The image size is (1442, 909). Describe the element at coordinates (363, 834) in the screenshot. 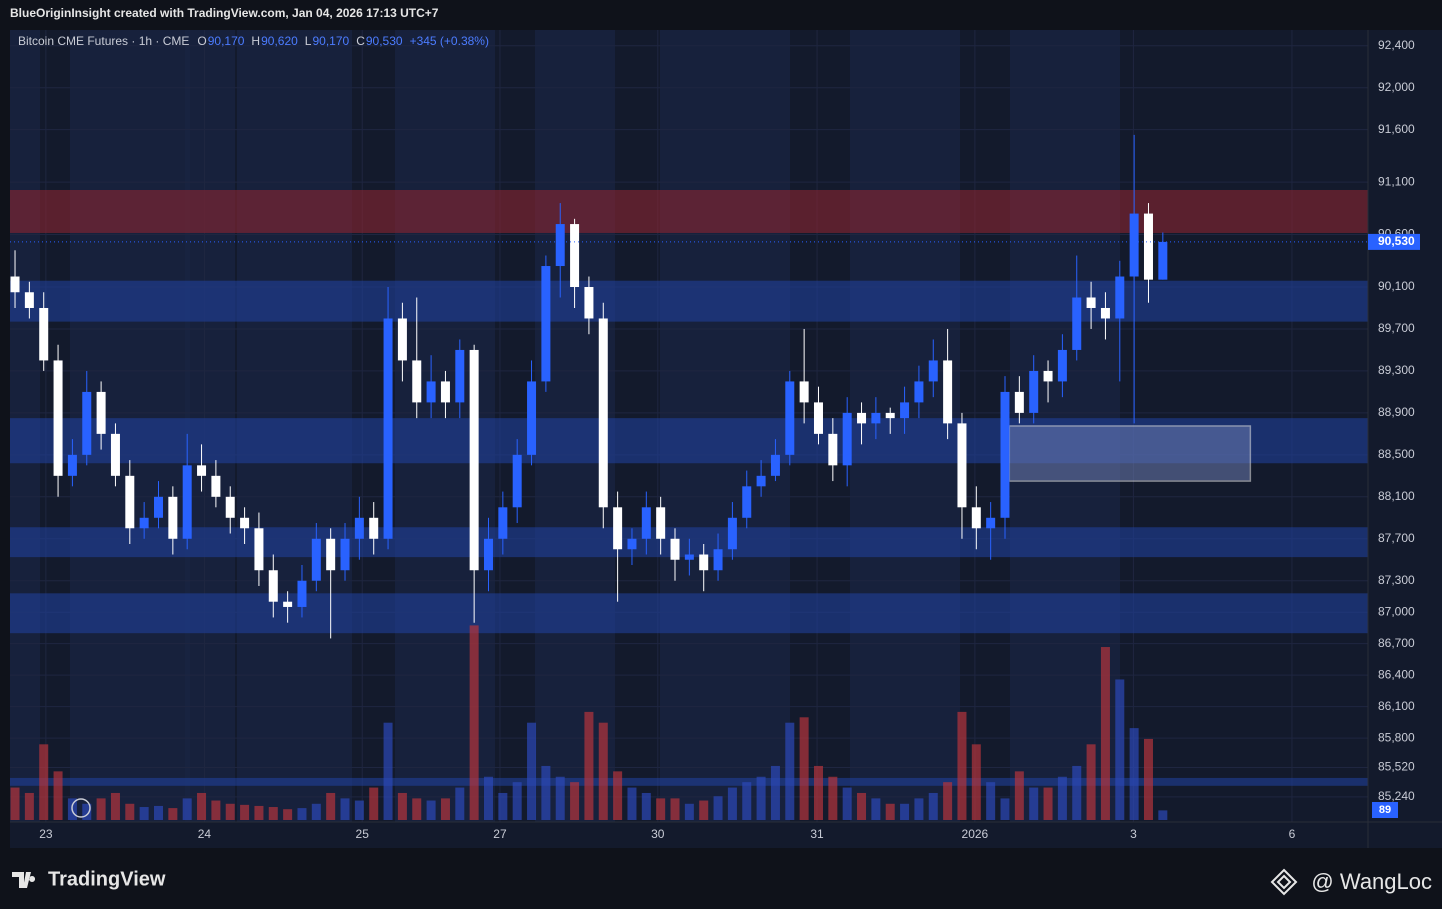

I see `x-tick-label: 25` at that location.